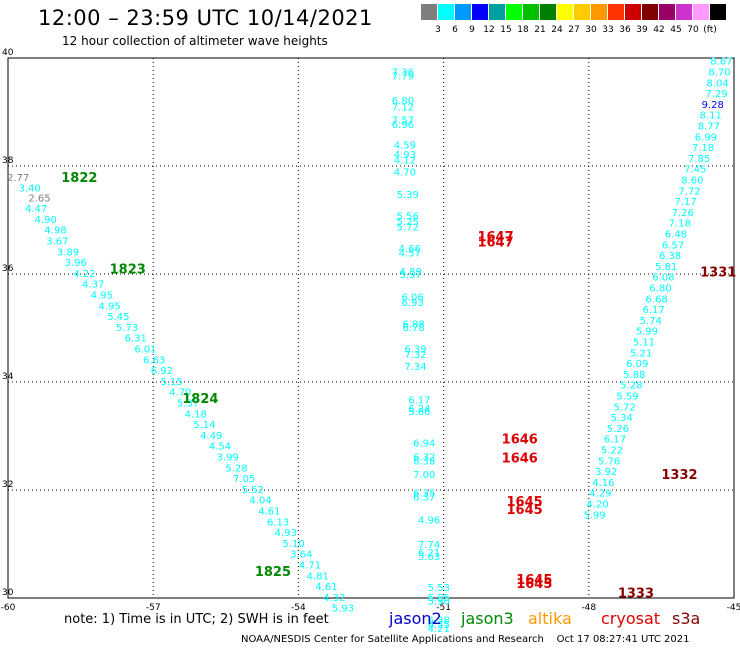  What do you see at coordinates (153, 608) in the screenshot?
I see `x-tick-label: -57` at bounding box center [153, 608].